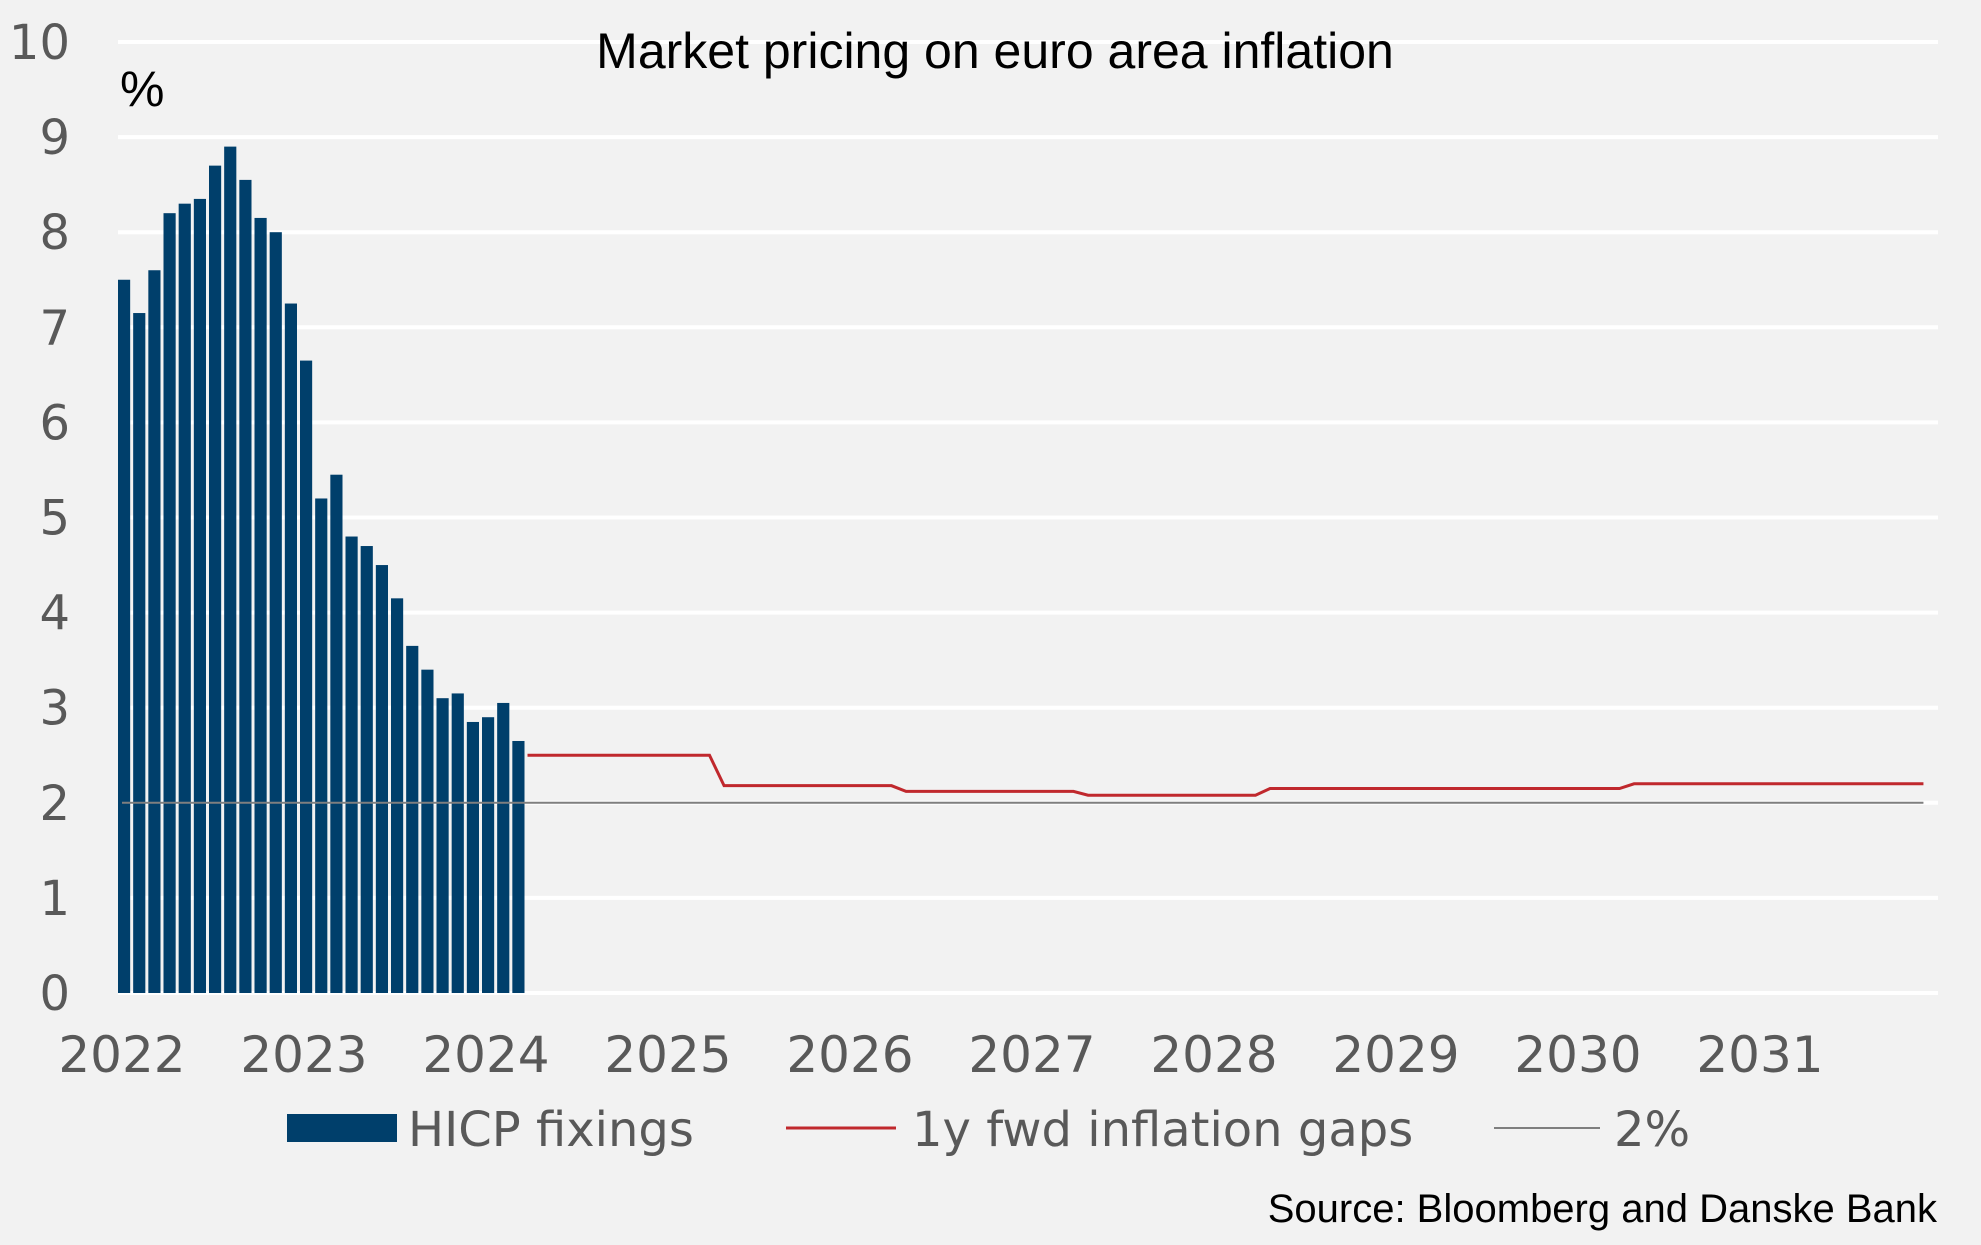 This screenshot has width=1981, height=1245. I want to click on y-tick-label: 2, so click(54, 804).